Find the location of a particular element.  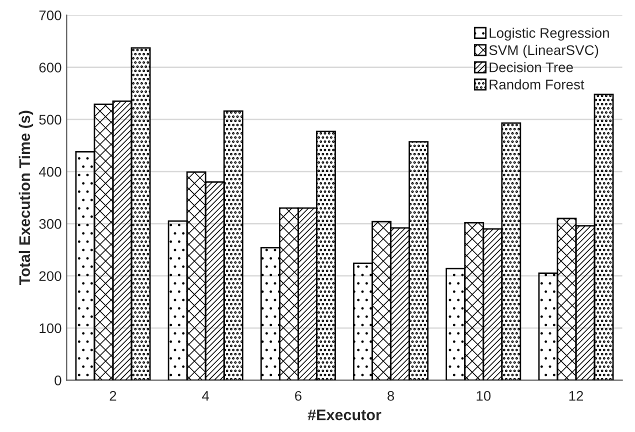

y-tick-label: 600 is located at coordinates (50, 67).